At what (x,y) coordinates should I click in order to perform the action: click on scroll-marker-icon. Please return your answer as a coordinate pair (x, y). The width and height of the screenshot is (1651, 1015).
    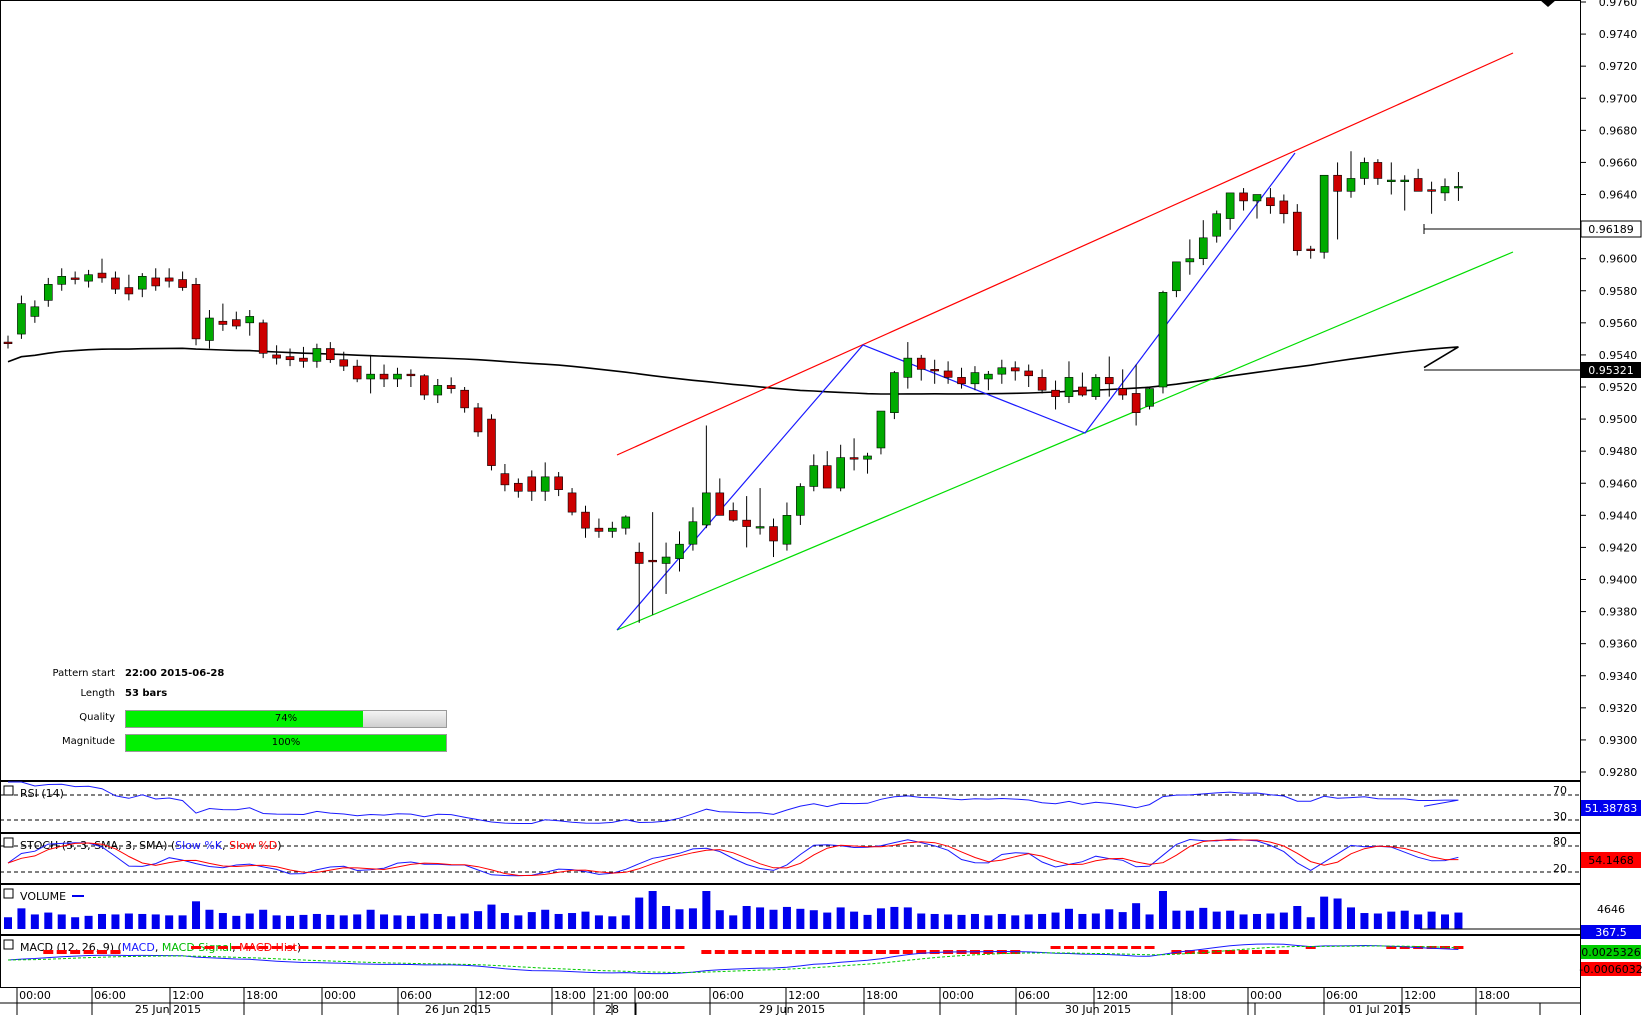
    Looking at the image, I should click on (1548, 3).